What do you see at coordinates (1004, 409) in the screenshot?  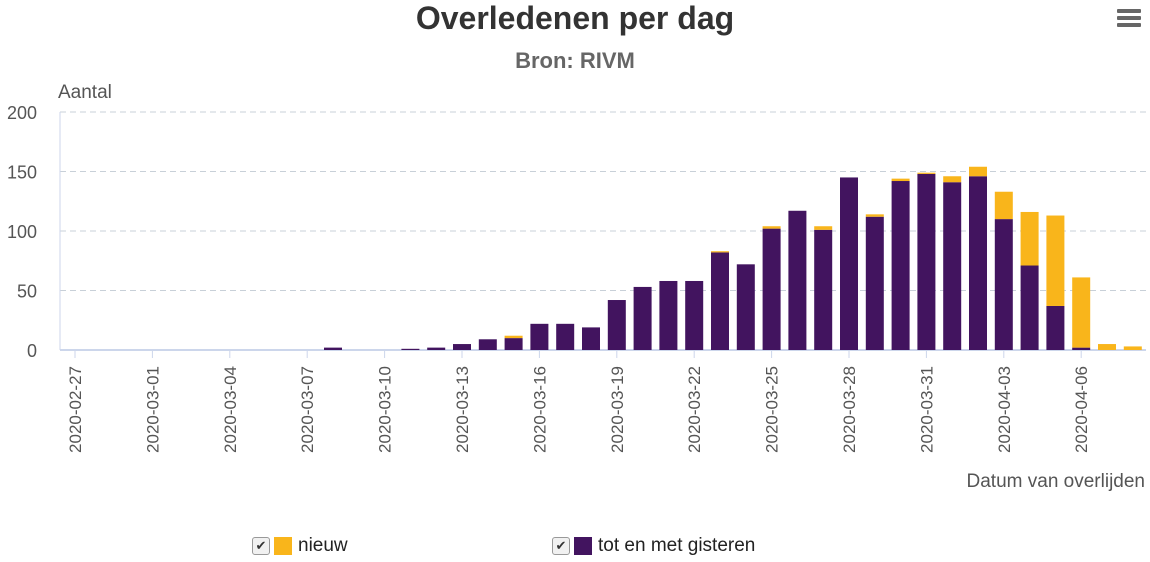 I see `x-tick-label: 2020-04-03` at bounding box center [1004, 409].